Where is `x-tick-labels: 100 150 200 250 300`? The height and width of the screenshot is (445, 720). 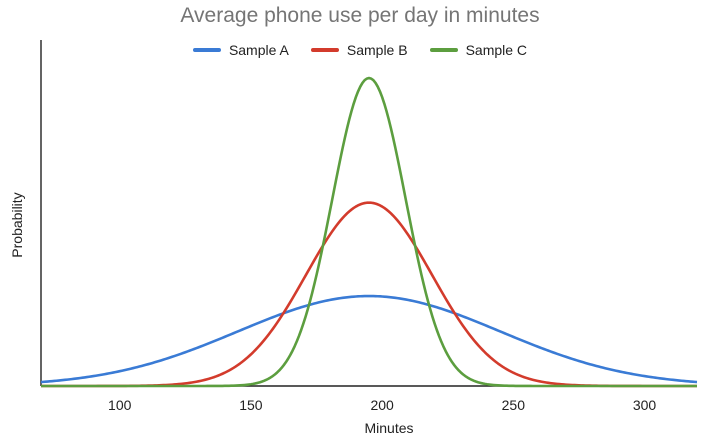
x-tick-labels: 100 150 200 250 300 is located at coordinates (382, 405).